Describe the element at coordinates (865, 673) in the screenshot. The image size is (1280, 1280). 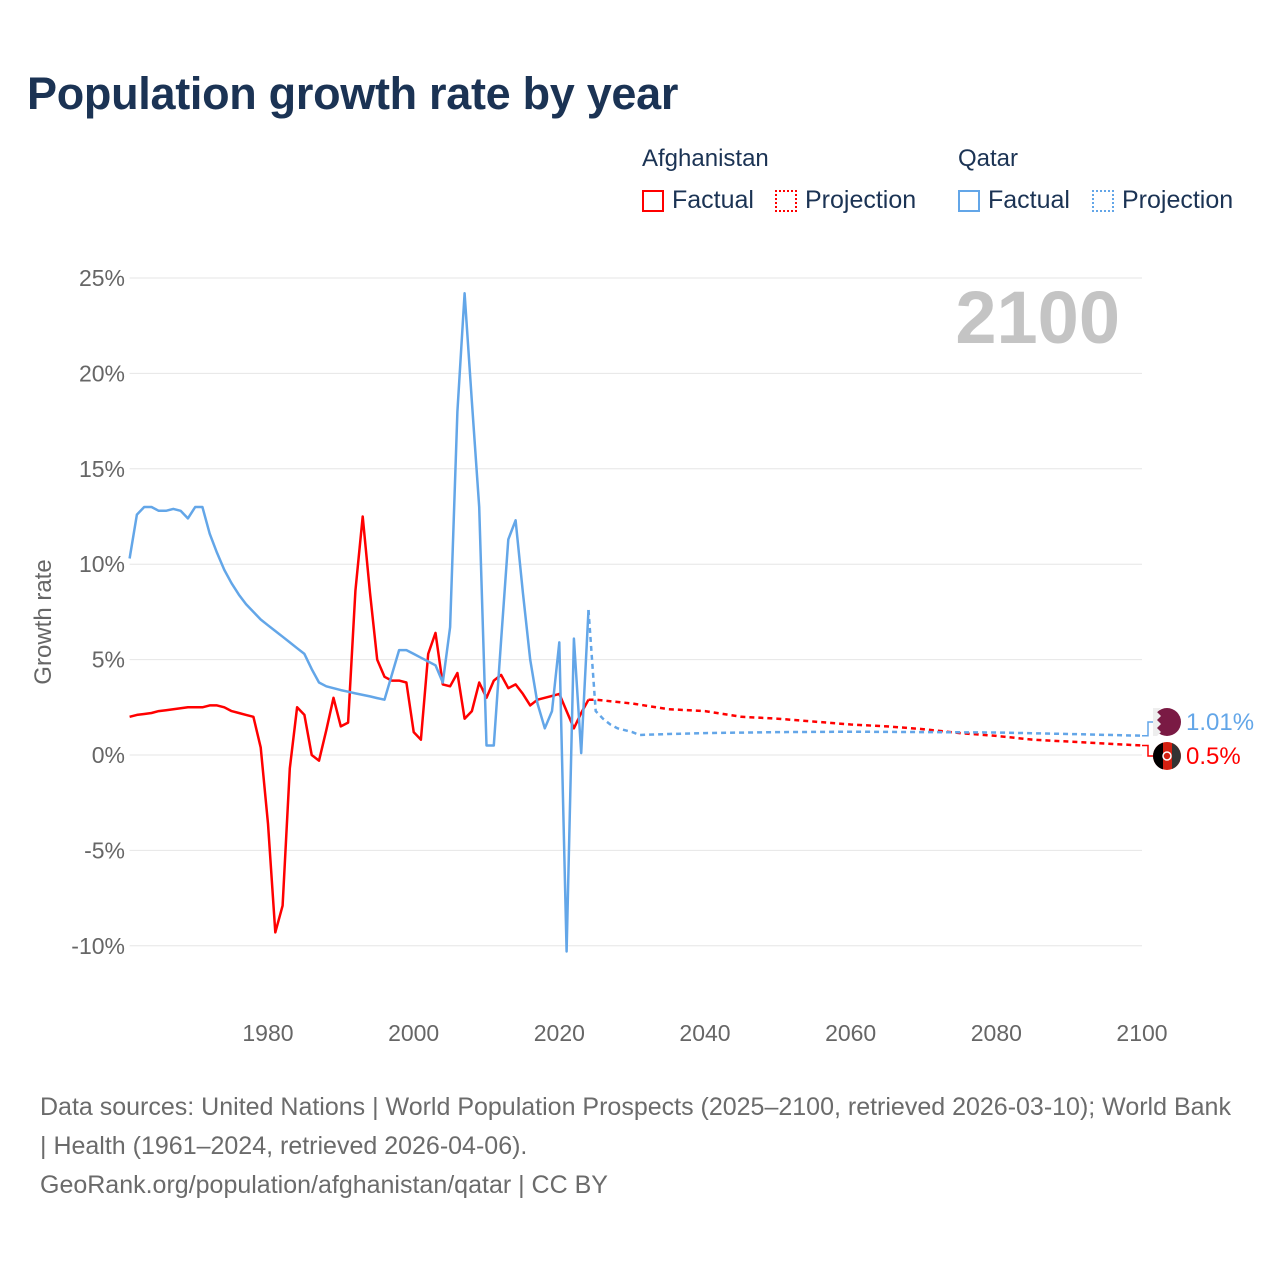
I see `qatar-projection-line` at that location.